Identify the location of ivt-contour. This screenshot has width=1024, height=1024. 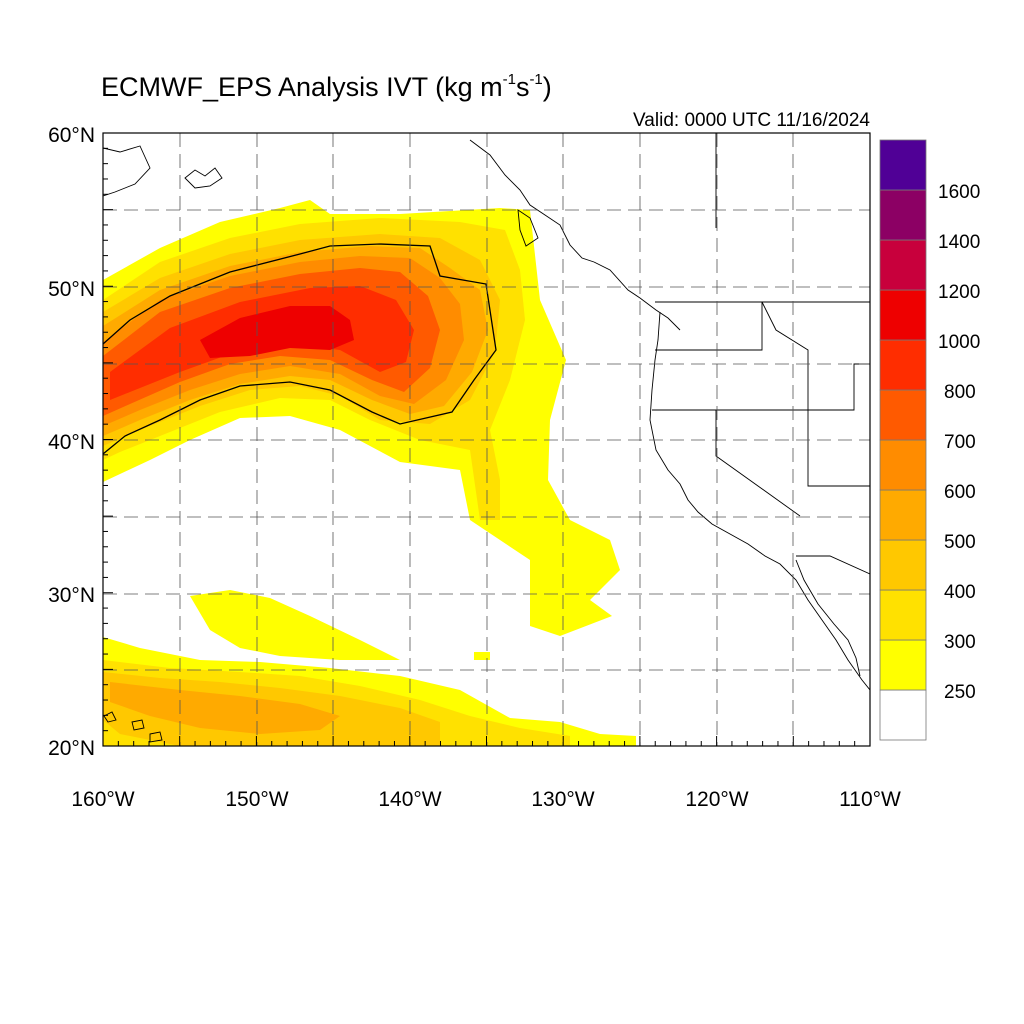
(300, 349).